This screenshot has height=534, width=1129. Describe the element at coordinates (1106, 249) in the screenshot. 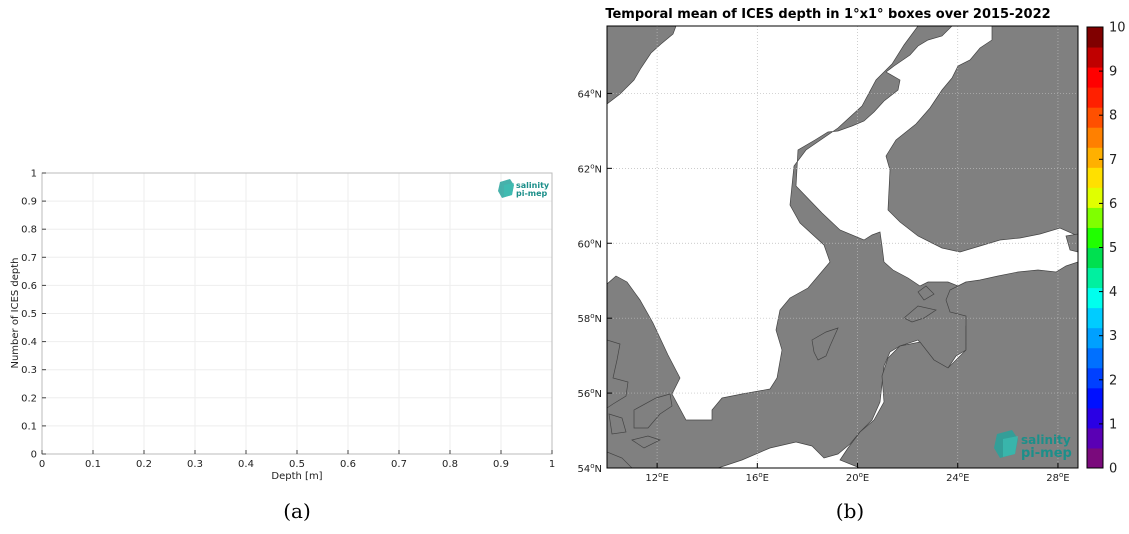

I see `colorbar: 0 1 2 3 4 5 6 7 8 9 10` at that location.